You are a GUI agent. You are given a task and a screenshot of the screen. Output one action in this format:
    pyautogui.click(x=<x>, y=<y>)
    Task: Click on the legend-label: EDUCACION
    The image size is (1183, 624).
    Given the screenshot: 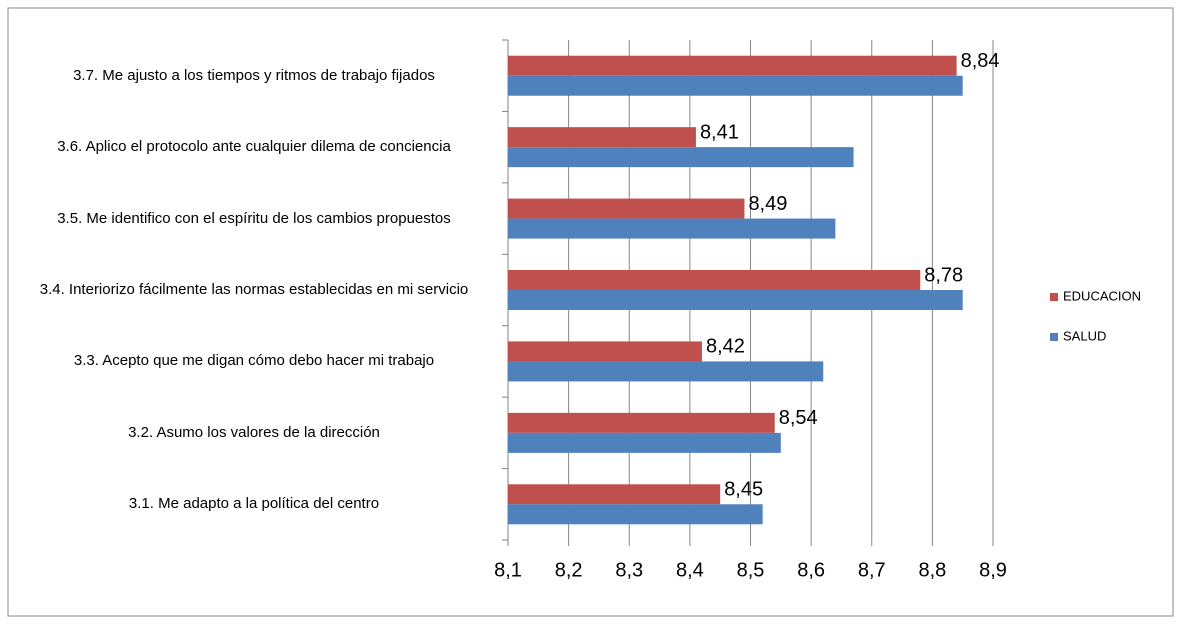 What is the action you would take?
    pyautogui.click(x=1102, y=295)
    